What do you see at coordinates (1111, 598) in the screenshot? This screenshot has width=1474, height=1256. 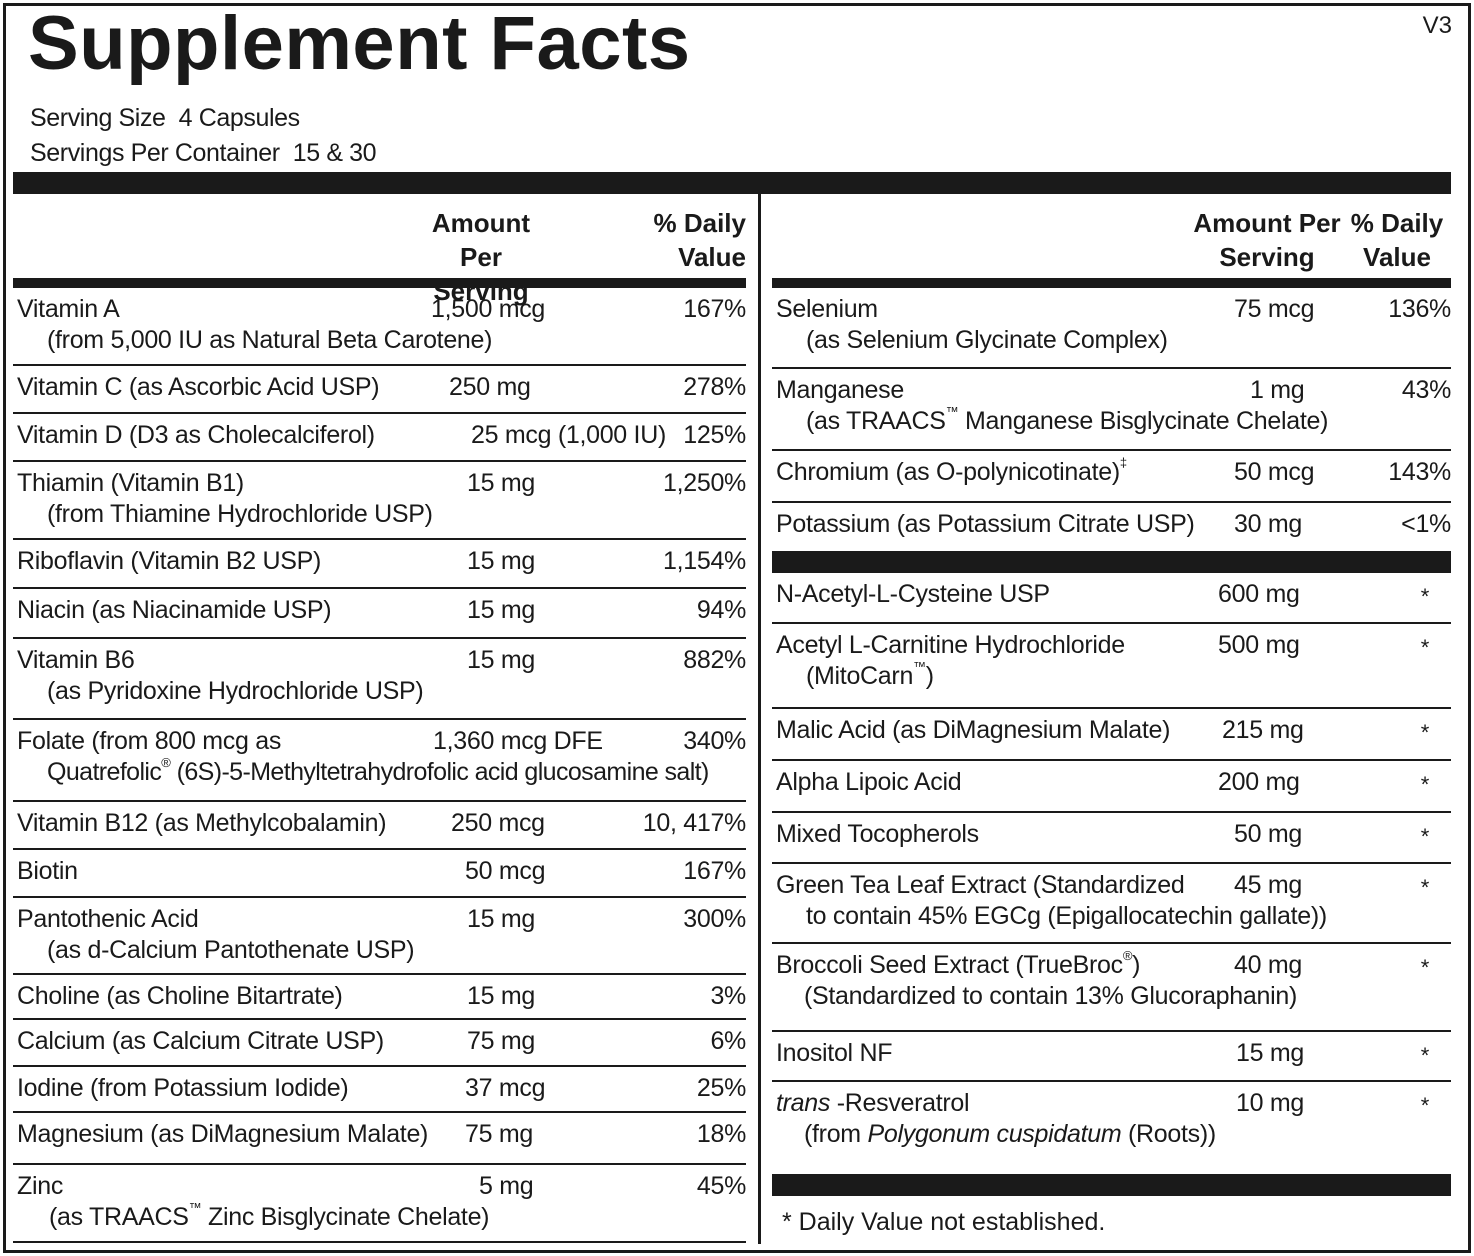 I see `ingredient-row-nac: N-Acetyl-L-Cysteine USP 600 mg *` at bounding box center [1111, 598].